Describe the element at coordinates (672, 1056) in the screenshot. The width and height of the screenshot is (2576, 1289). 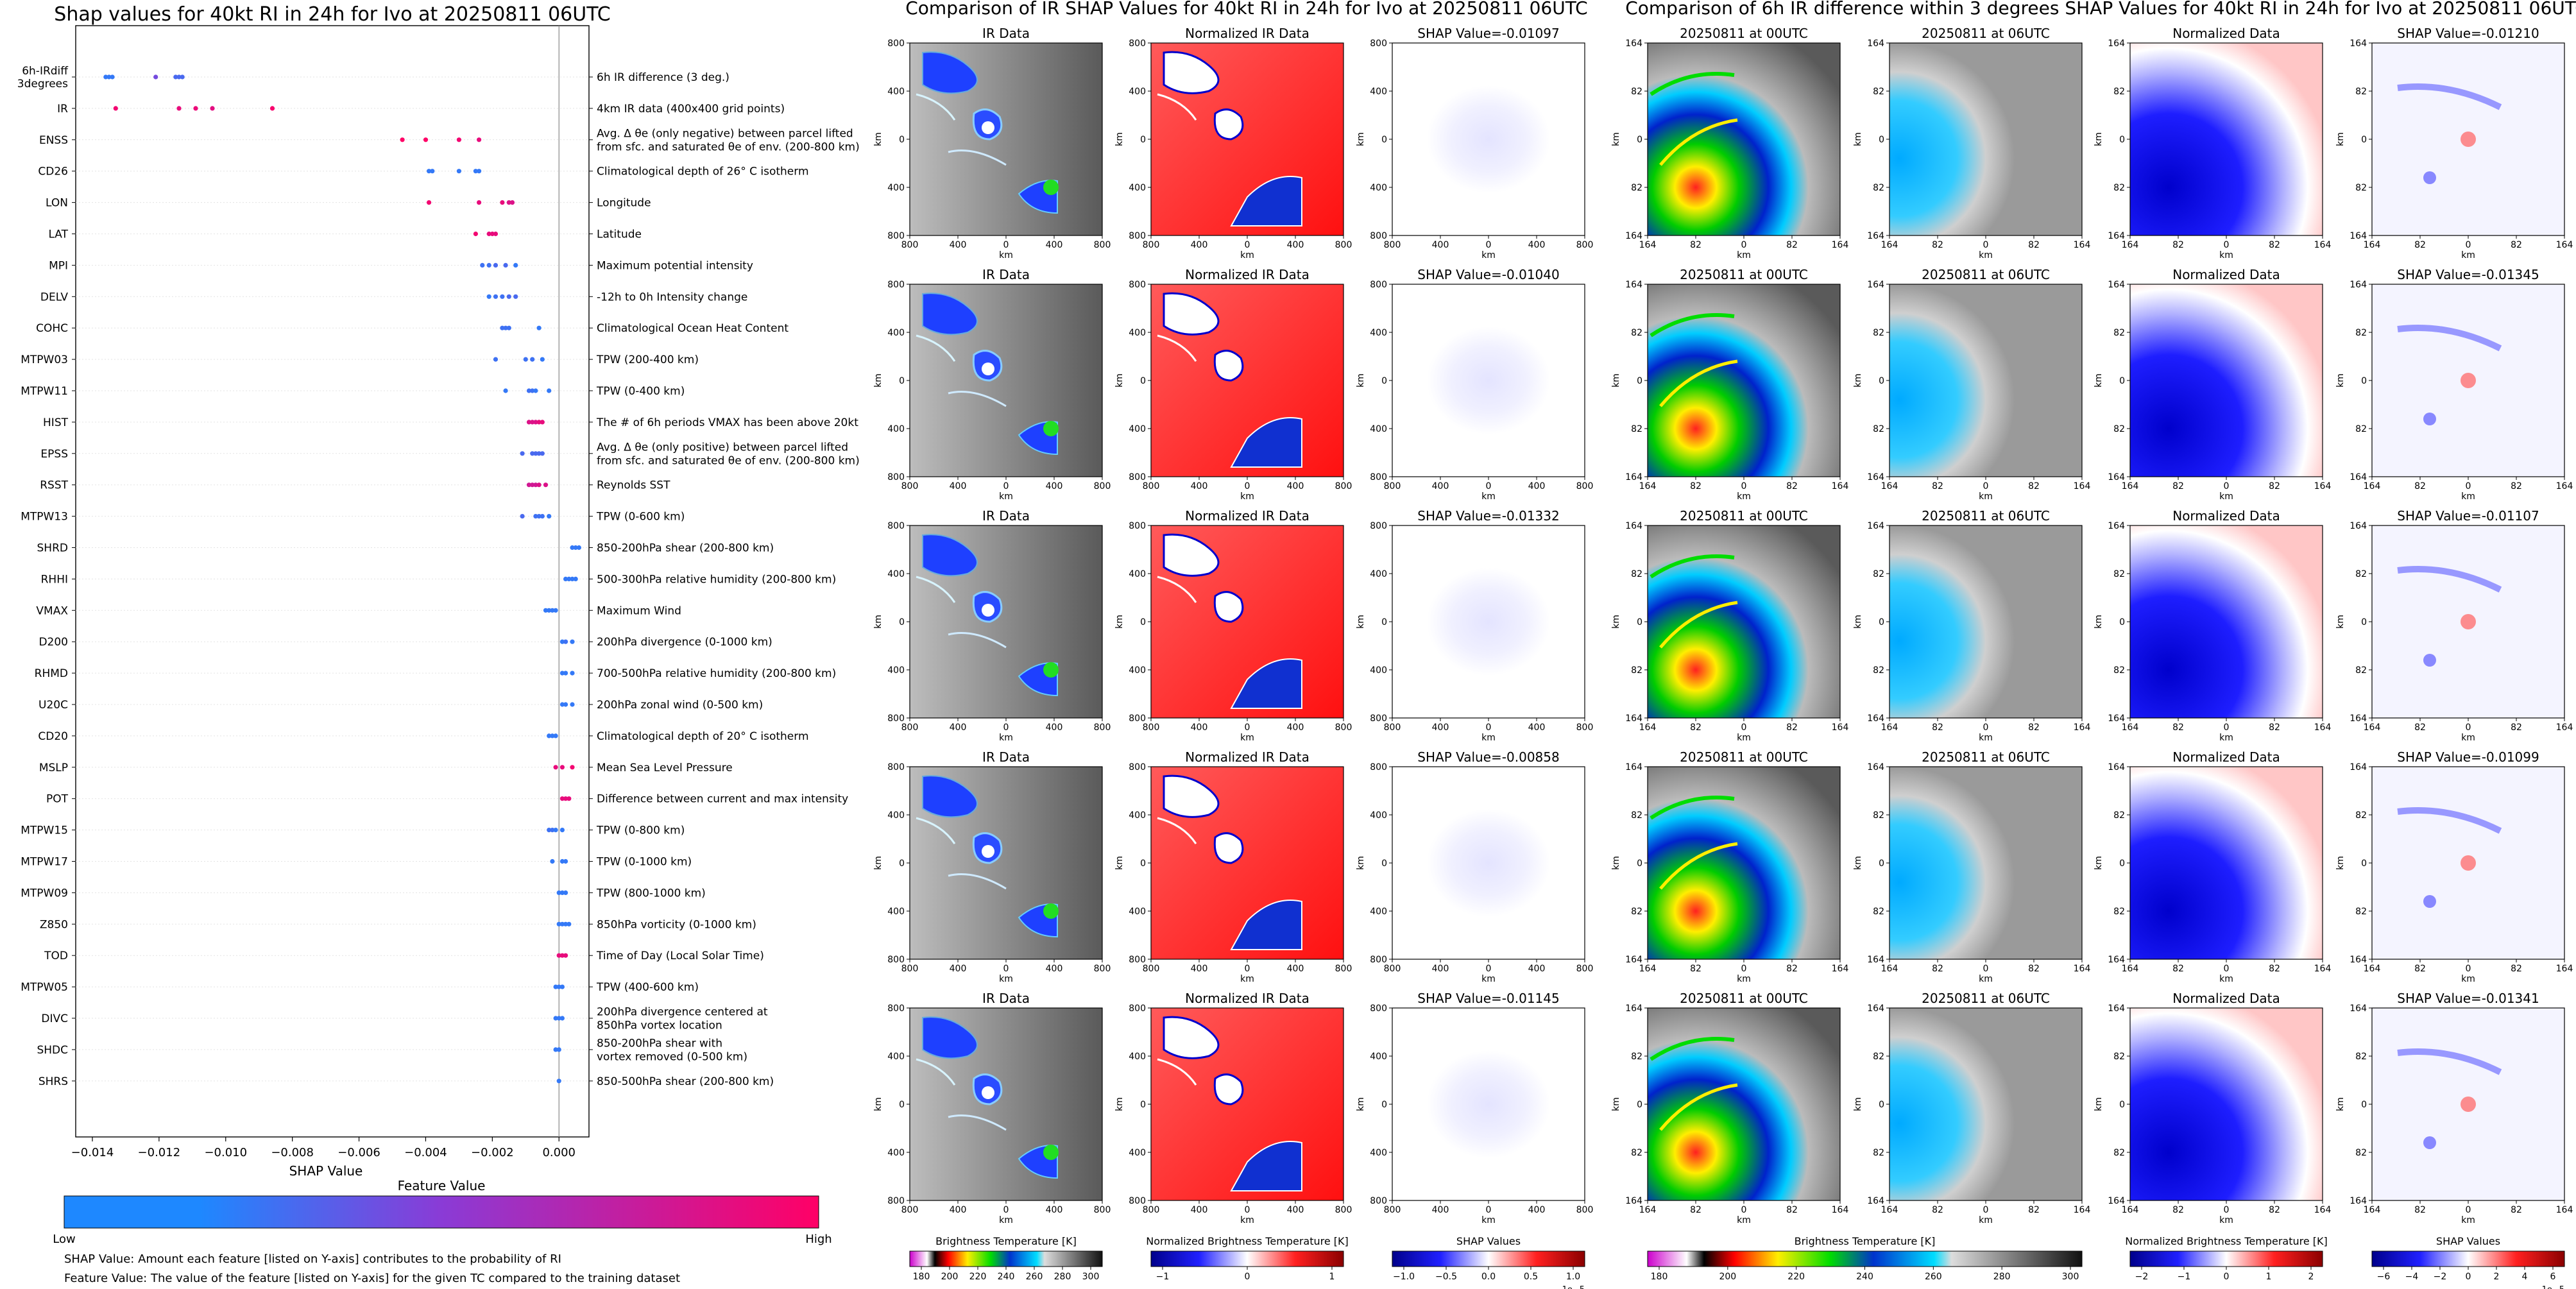
I see `feature-description: vortex removed (0-500 km)` at that location.